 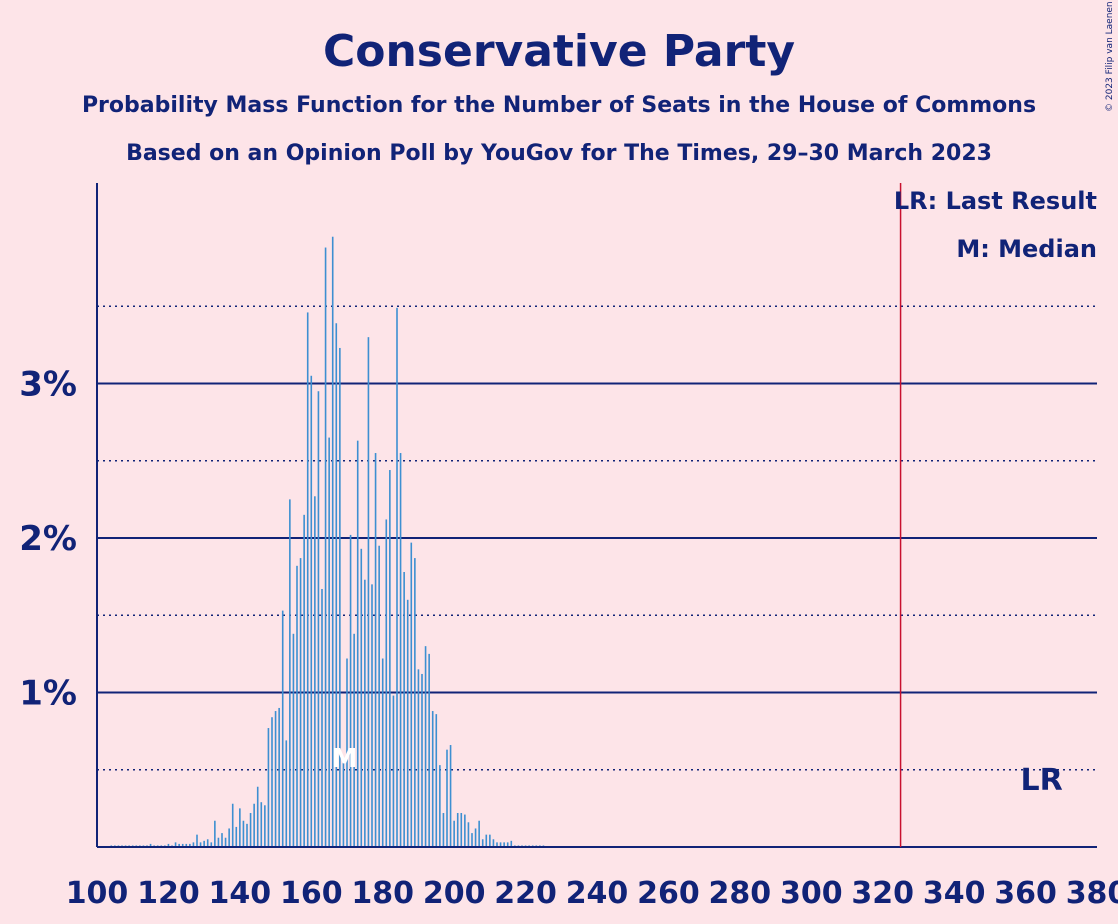 I want to click on x-tick-label: 260, so click(x=668, y=893).